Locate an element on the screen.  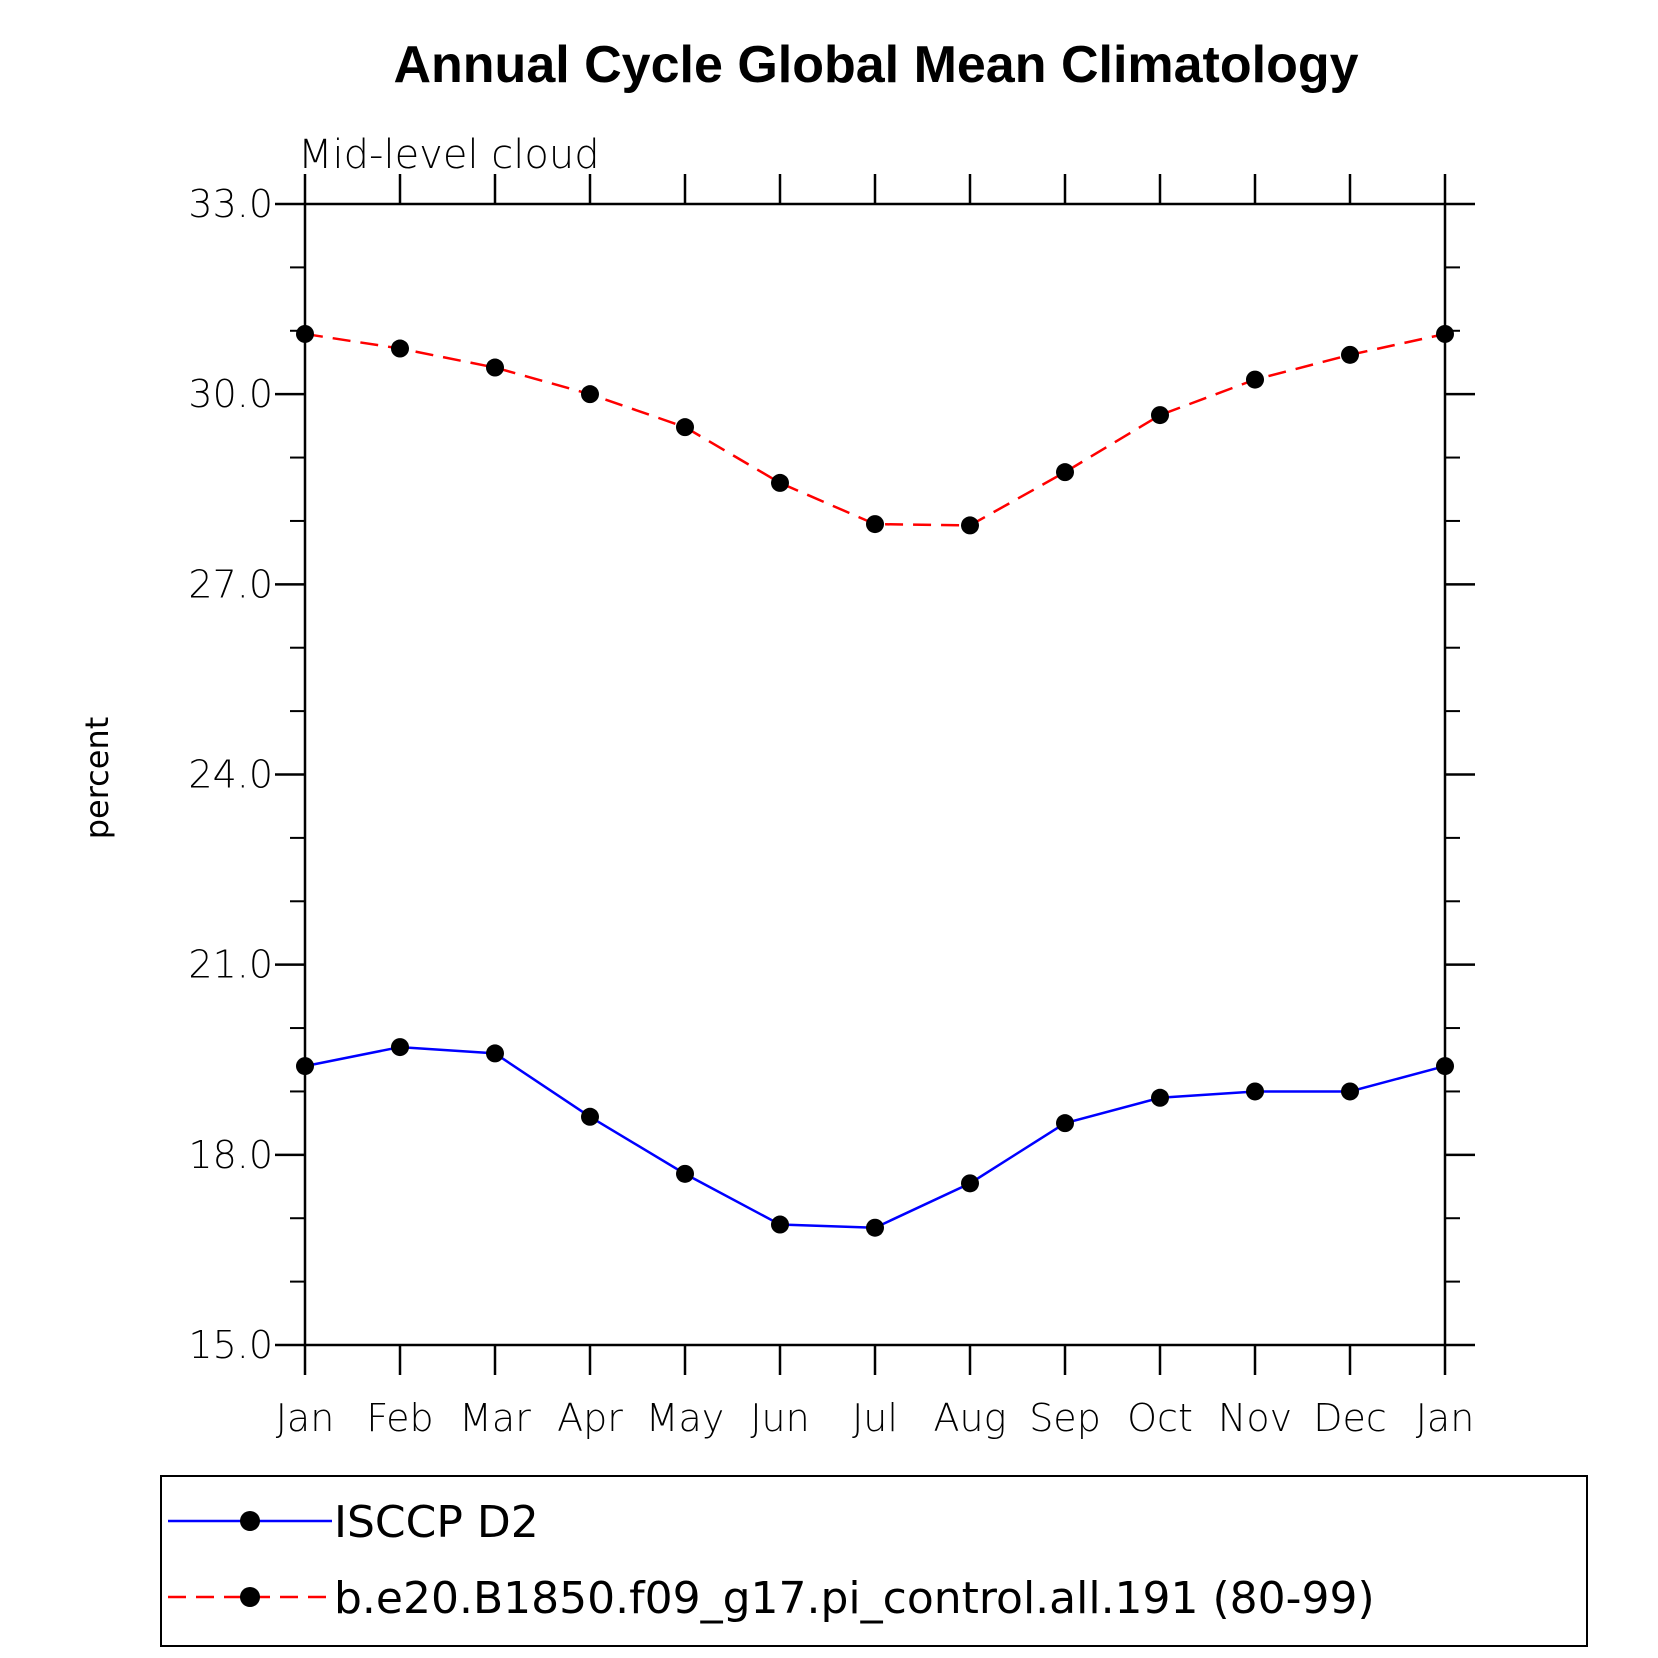
y-tick-label: 27.0 is located at coordinates (230, 584).